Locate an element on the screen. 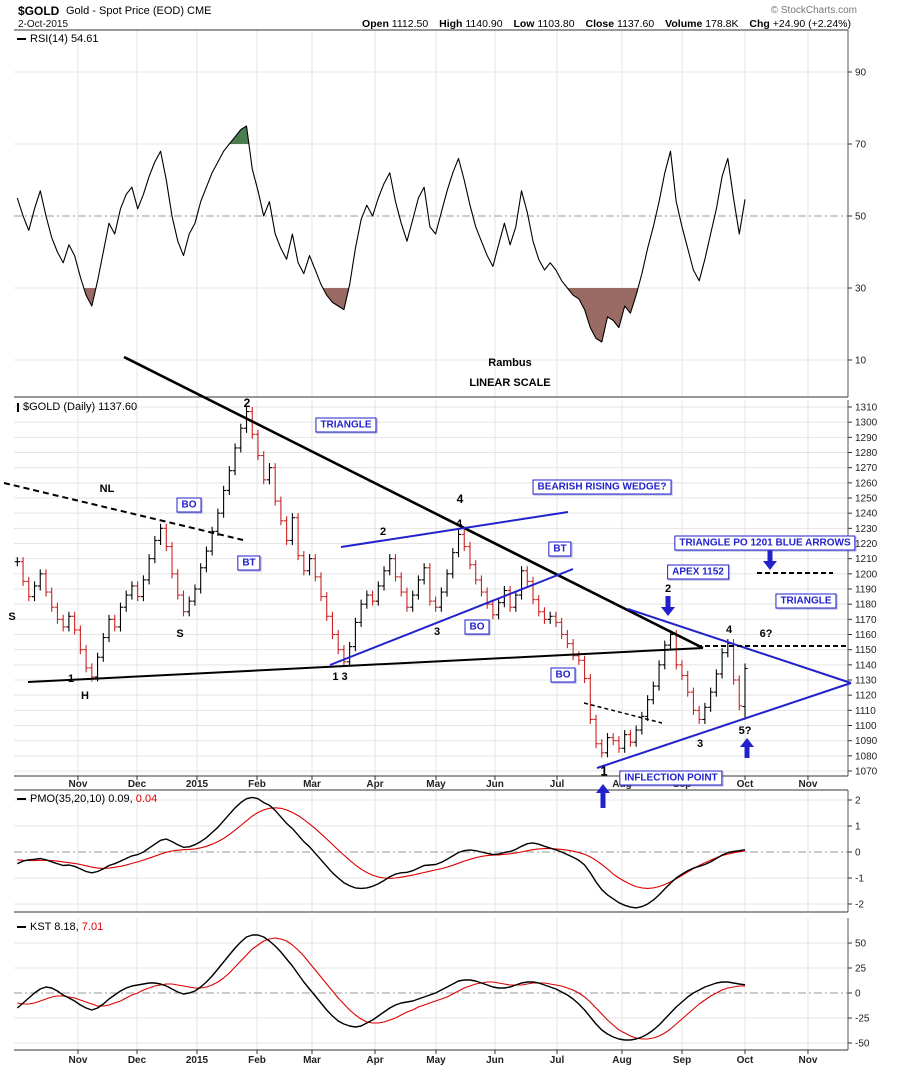 This screenshot has width=900, height=1069. svg-text: 50 is located at coordinates (861, 217).